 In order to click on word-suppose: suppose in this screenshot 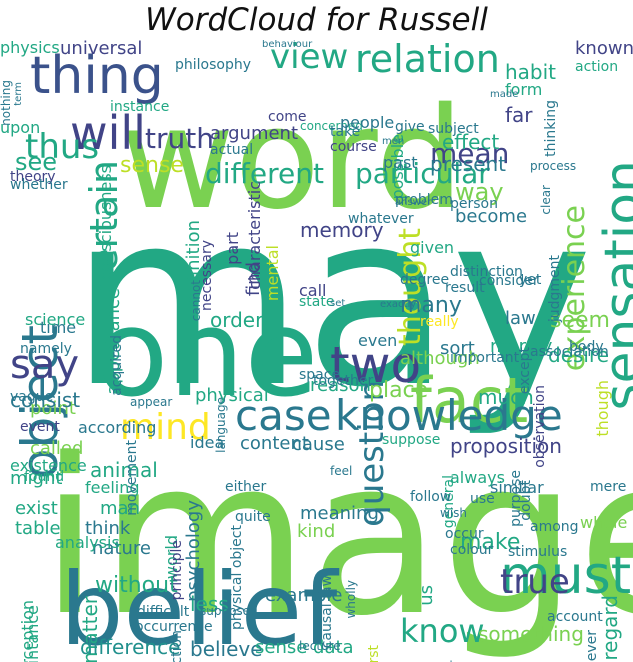, I will do `click(411, 440)`.